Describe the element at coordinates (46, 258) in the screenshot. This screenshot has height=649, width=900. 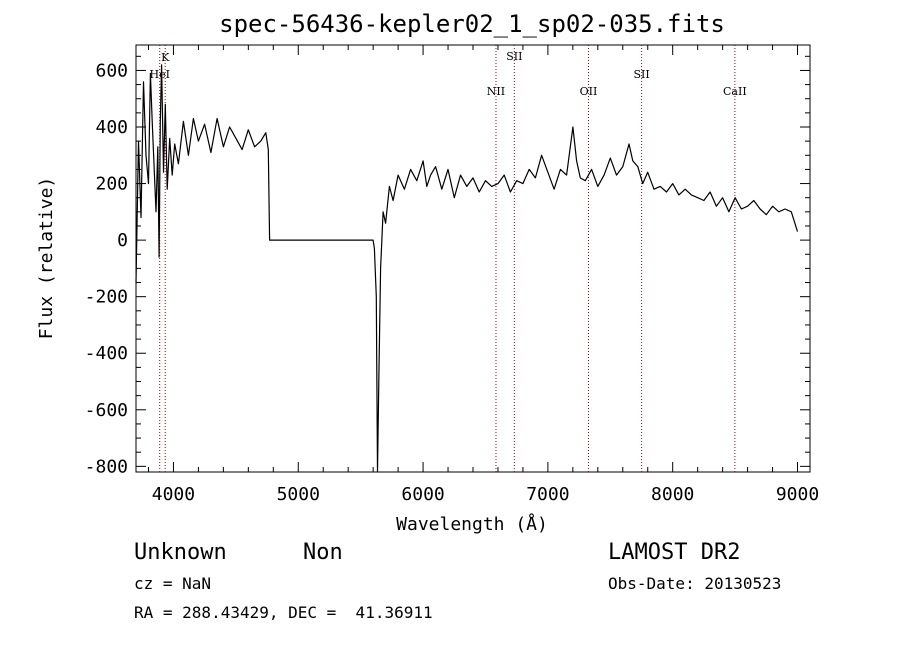
I see `y-axis-label: Flux (relative)` at that location.